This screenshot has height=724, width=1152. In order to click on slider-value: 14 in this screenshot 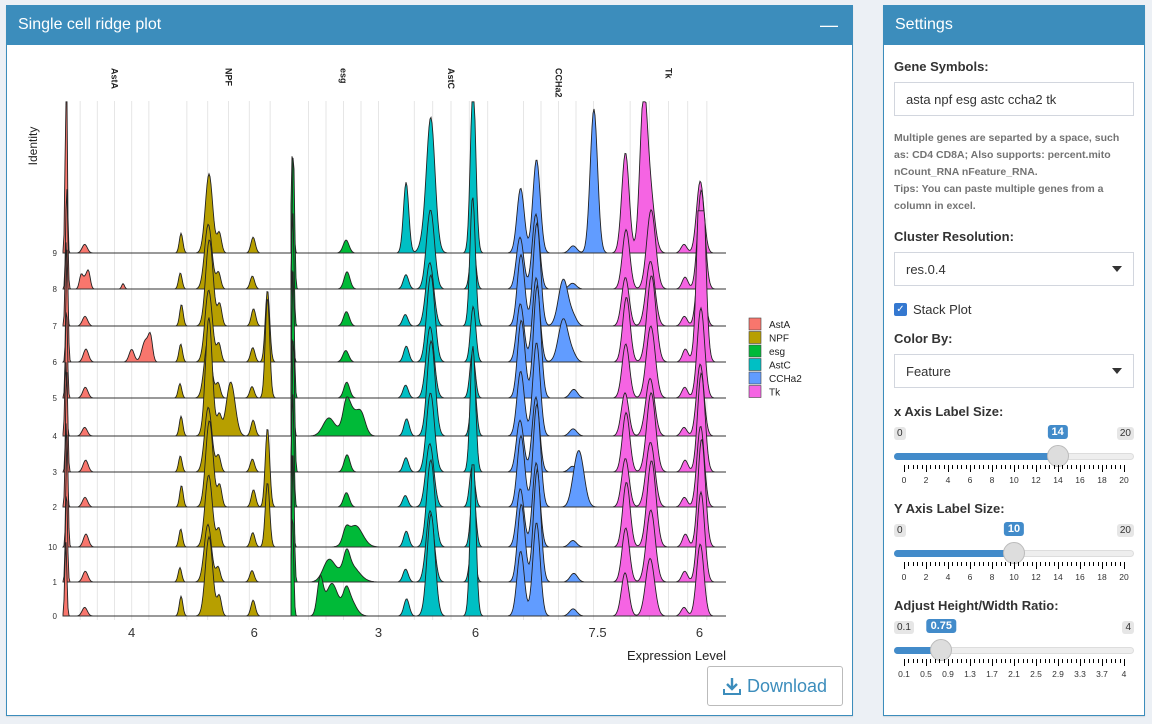, I will do `click(1057, 432)`.